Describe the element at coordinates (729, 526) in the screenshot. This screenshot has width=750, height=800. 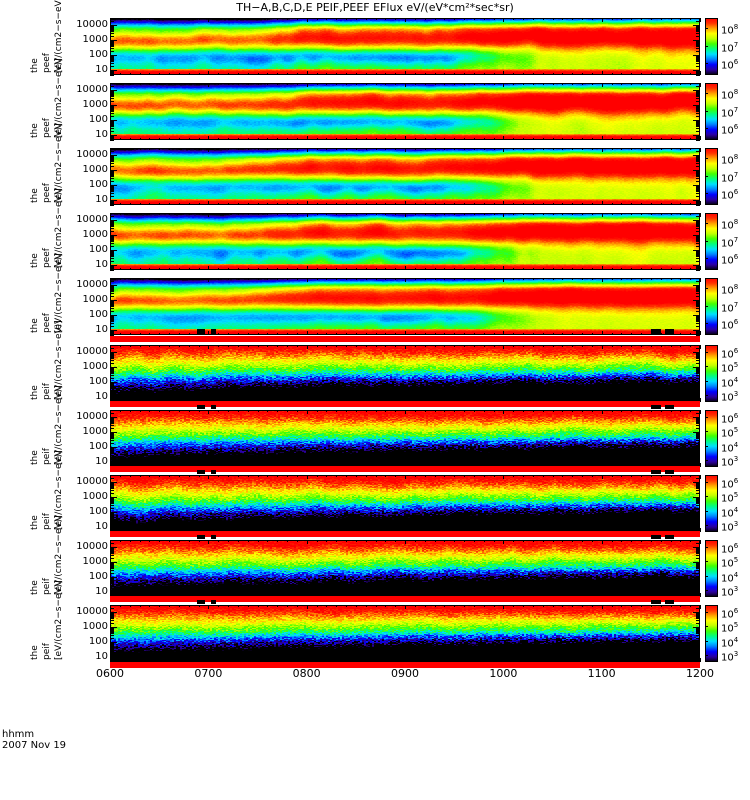
I see `colorbar-tick-label: 10³` at that location.